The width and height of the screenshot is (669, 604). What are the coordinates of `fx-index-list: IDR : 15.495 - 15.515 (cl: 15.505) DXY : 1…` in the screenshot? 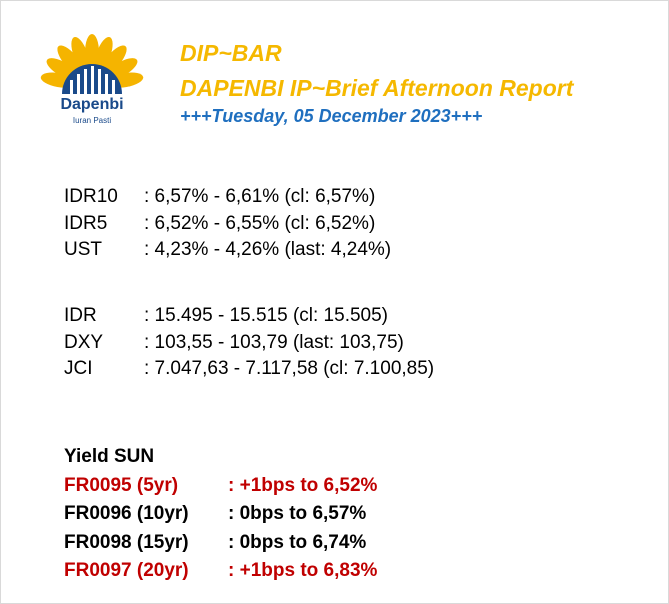 It's located at (249, 345).